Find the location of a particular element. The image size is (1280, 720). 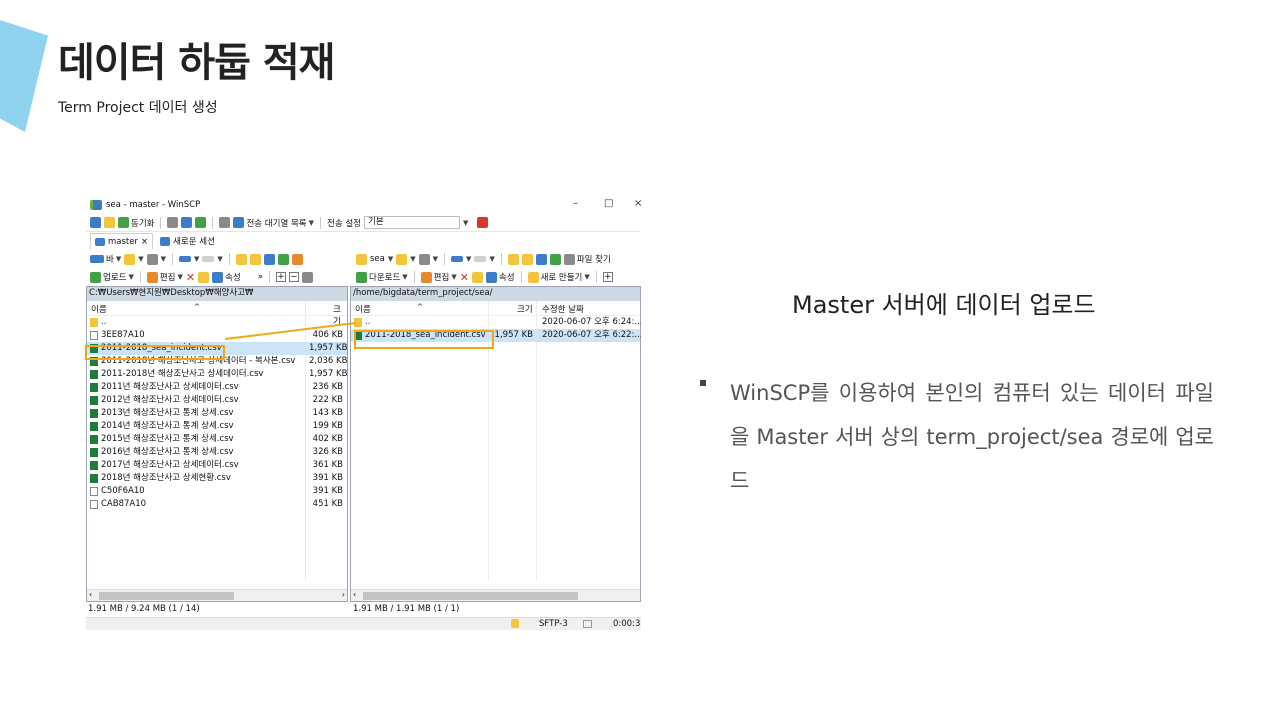

remote-hscrollbar: ‹ is located at coordinates (495, 595).